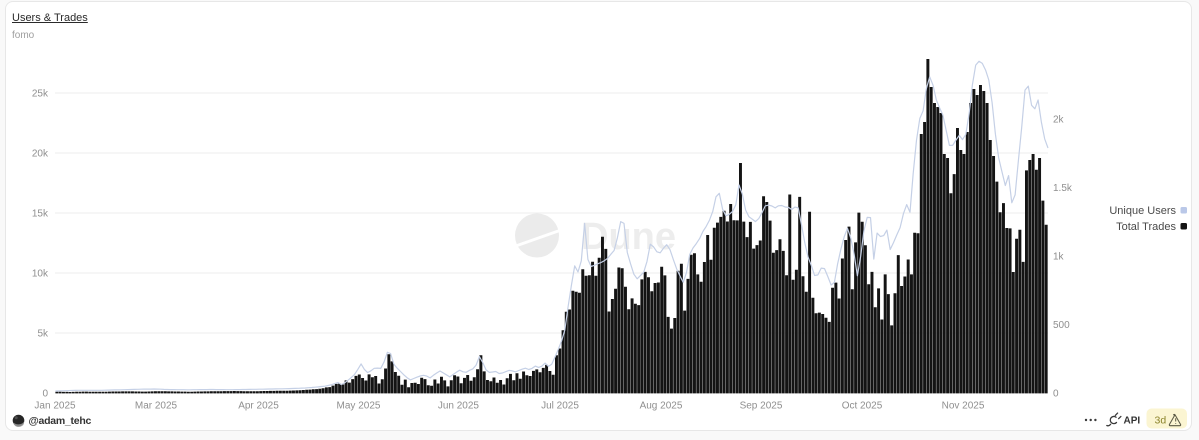 The width and height of the screenshot is (1199, 440). I want to click on svg-text: Jan 2025, so click(55, 406).